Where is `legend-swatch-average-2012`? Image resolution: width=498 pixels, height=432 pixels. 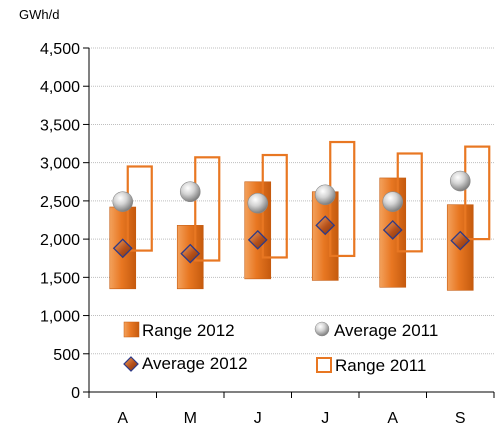 legend-swatch-average-2012 is located at coordinates (131, 364).